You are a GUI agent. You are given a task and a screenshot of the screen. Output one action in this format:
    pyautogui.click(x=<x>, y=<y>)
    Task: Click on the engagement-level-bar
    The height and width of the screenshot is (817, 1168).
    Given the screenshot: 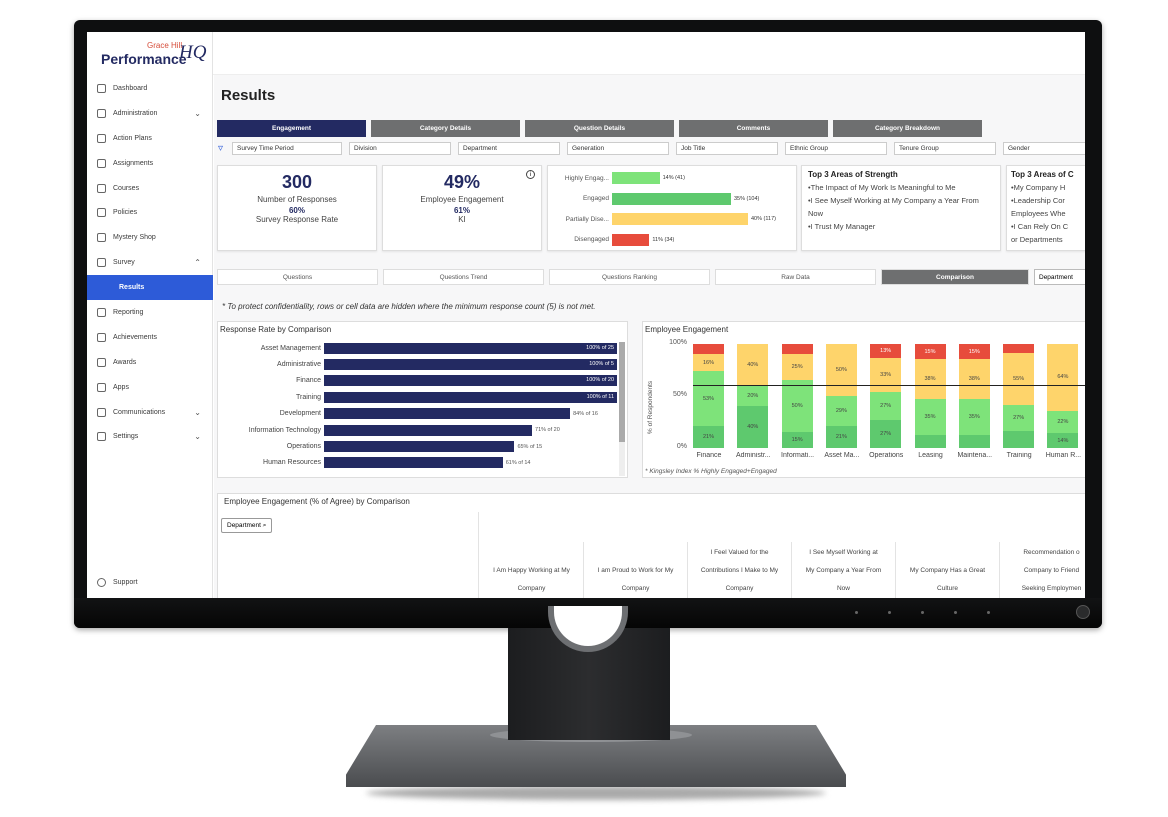 What is the action you would take?
    pyautogui.click(x=636, y=178)
    